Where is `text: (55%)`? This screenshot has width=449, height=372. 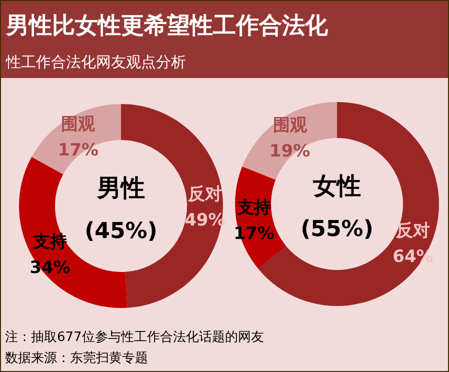 text: (55%) is located at coordinates (337, 229).